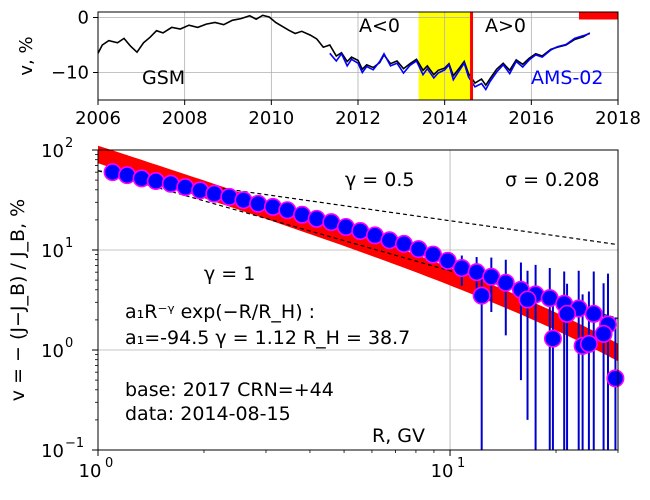 The height and width of the screenshot is (500, 650). What do you see at coordinates (398, 436) in the screenshot?
I see `x-axis-label: R, GV` at bounding box center [398, 436].